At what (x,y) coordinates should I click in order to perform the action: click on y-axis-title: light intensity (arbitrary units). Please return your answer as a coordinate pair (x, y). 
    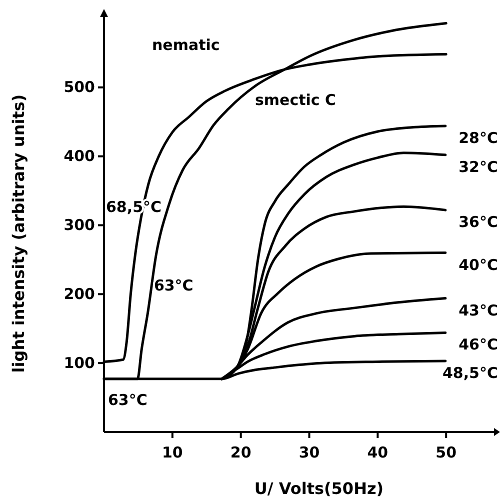
    Looking at the image, I should click on (18, 233).